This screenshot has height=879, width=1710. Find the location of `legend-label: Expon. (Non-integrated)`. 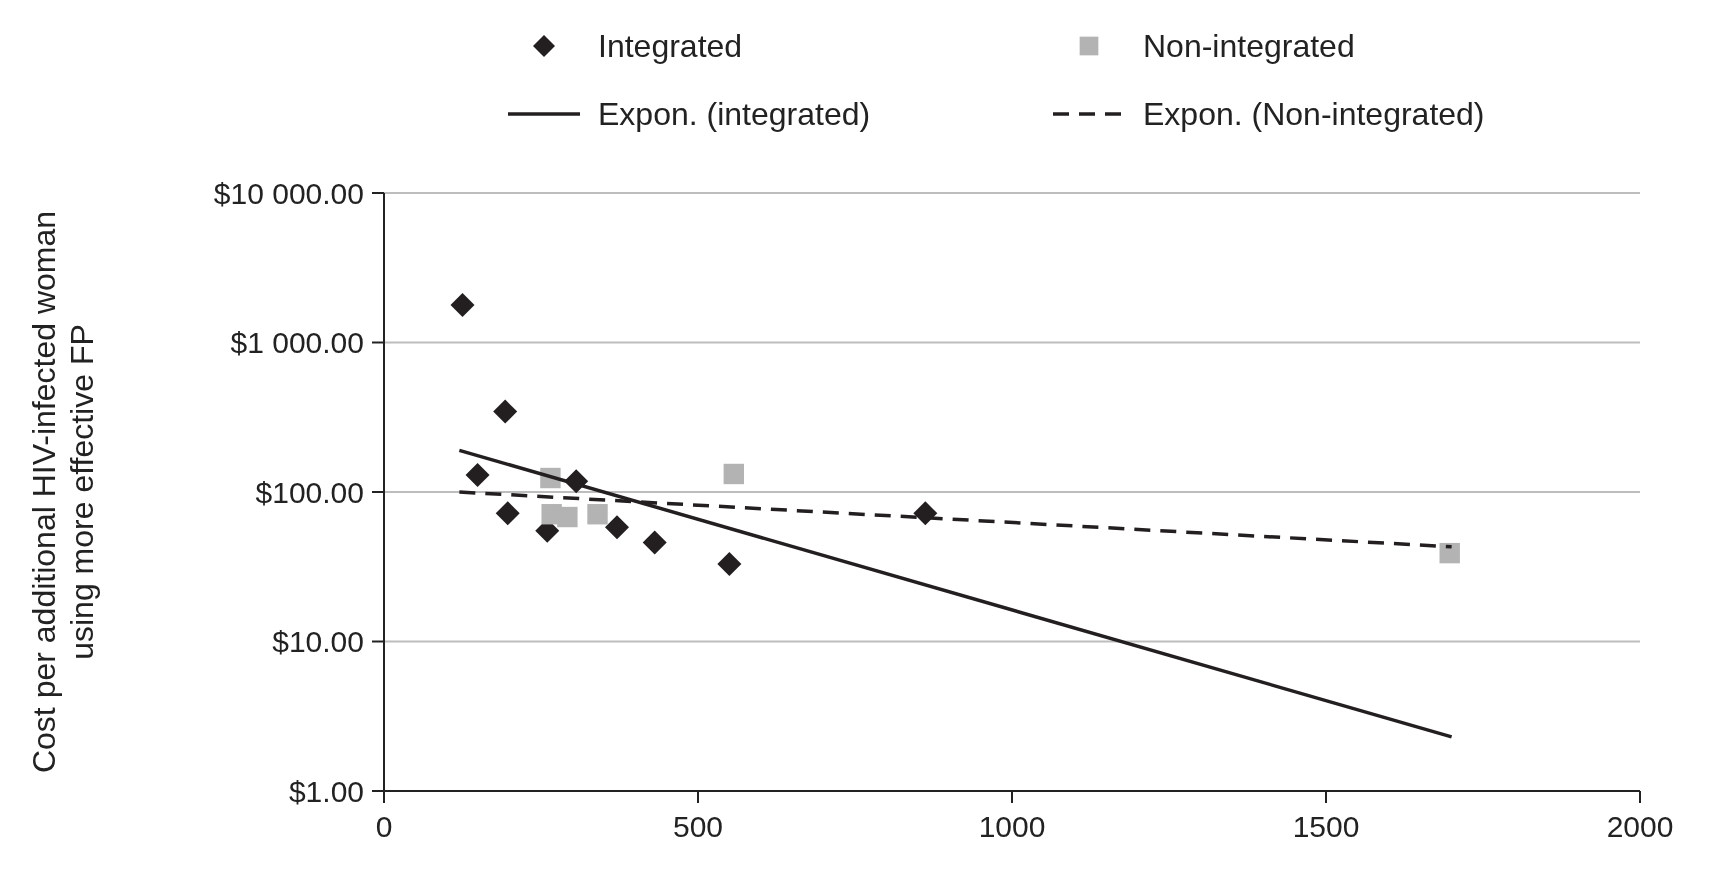

legend-label: Expon. (Non-integrated) is located at coordinates (1314, 114).